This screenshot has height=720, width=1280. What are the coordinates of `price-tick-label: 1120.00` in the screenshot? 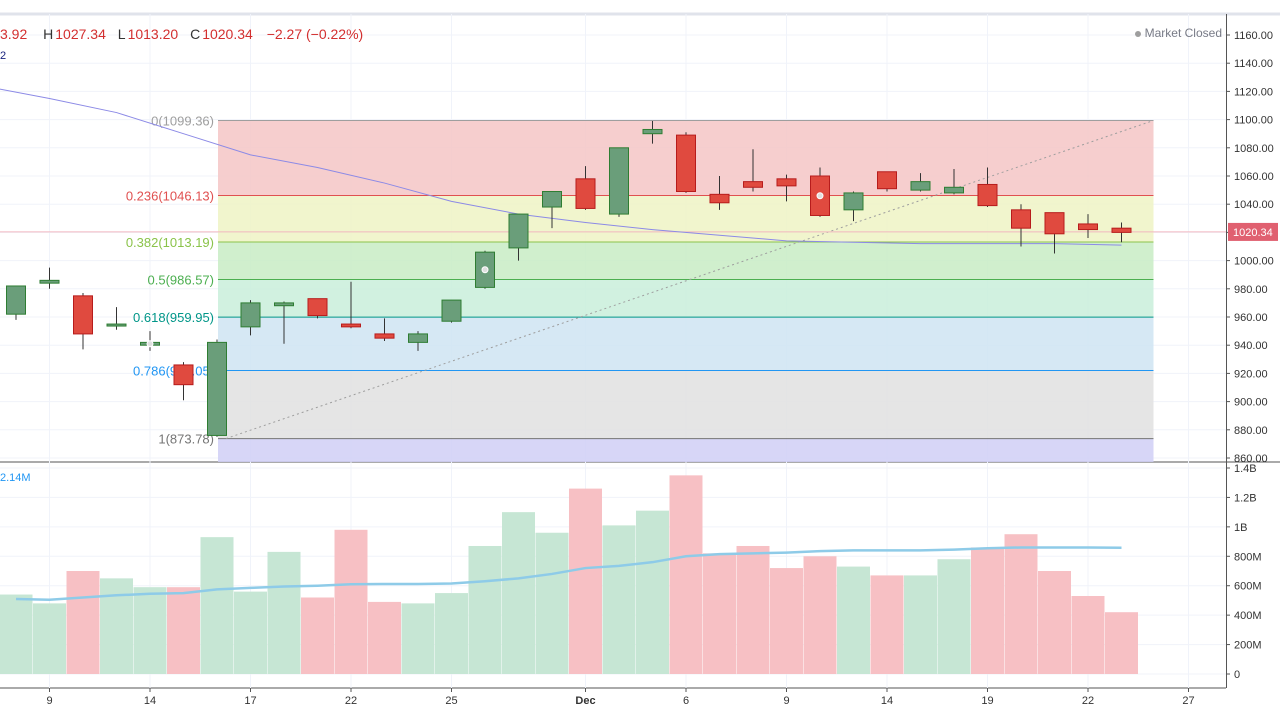 It's located at (1253, 92).